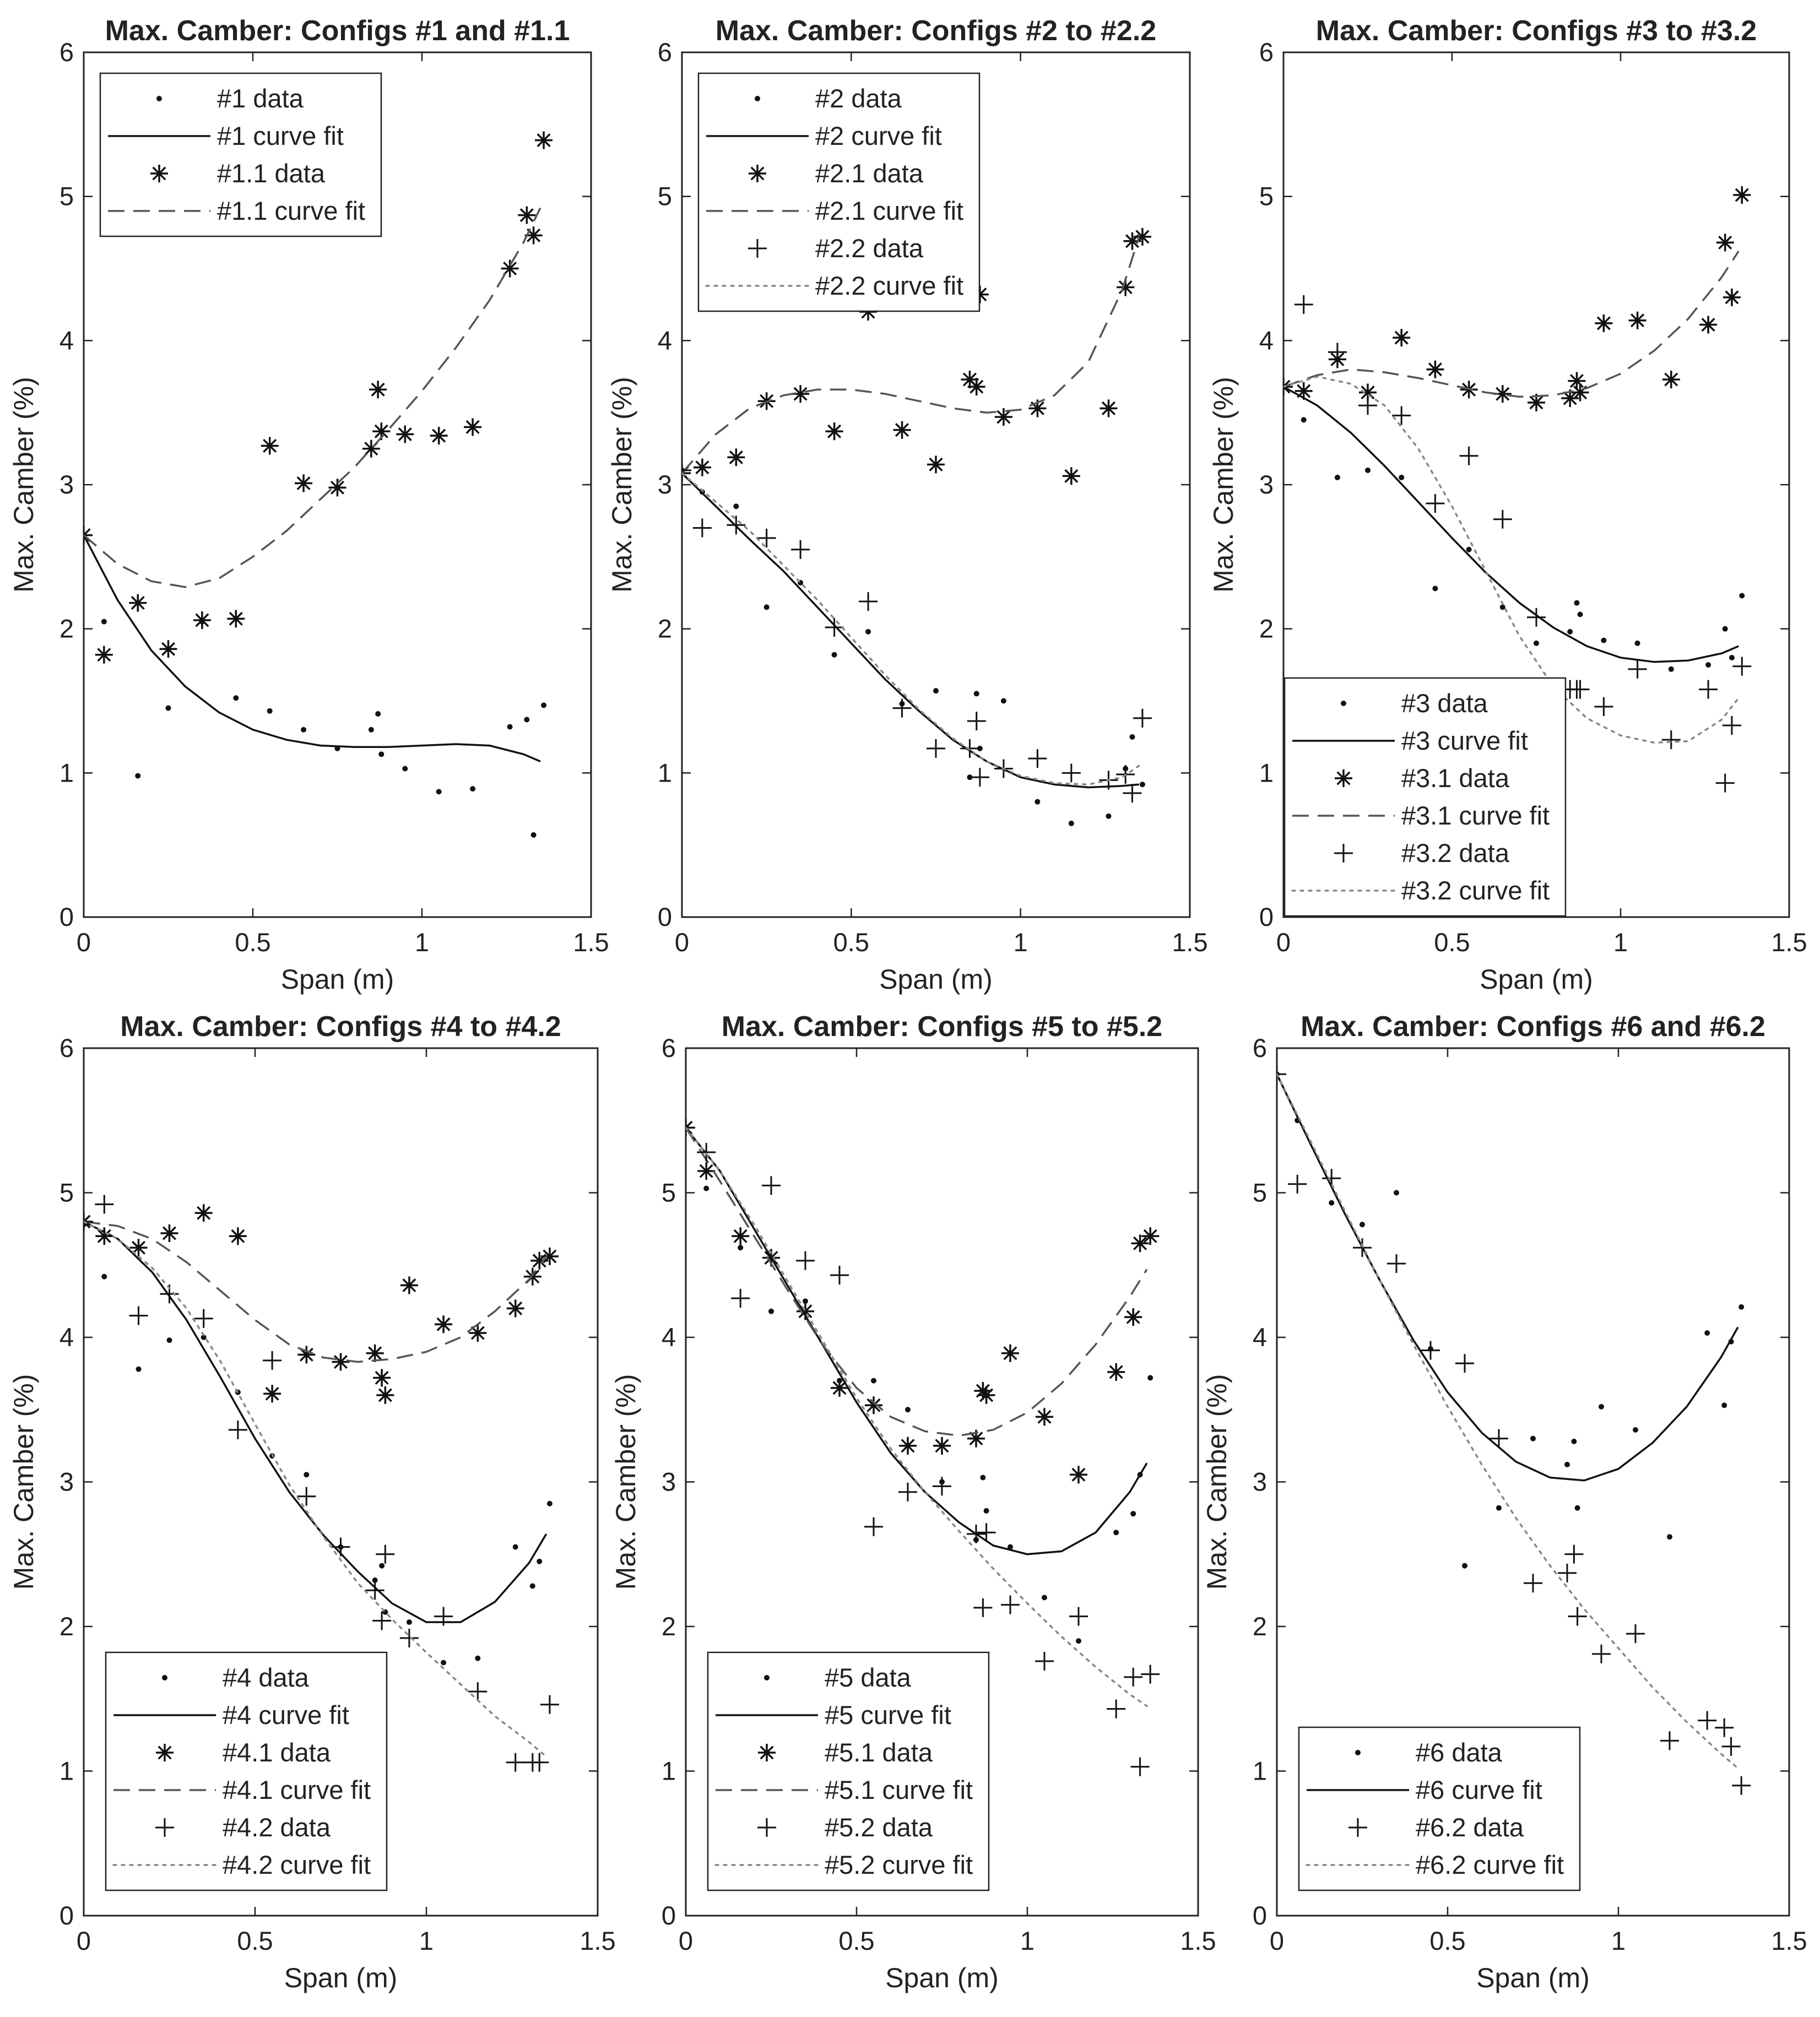  What do you see at coordinates (316, 1292) in the screenshot?
I see `series-line-4-1-curve-fit` at bounding box center [316, 1292].